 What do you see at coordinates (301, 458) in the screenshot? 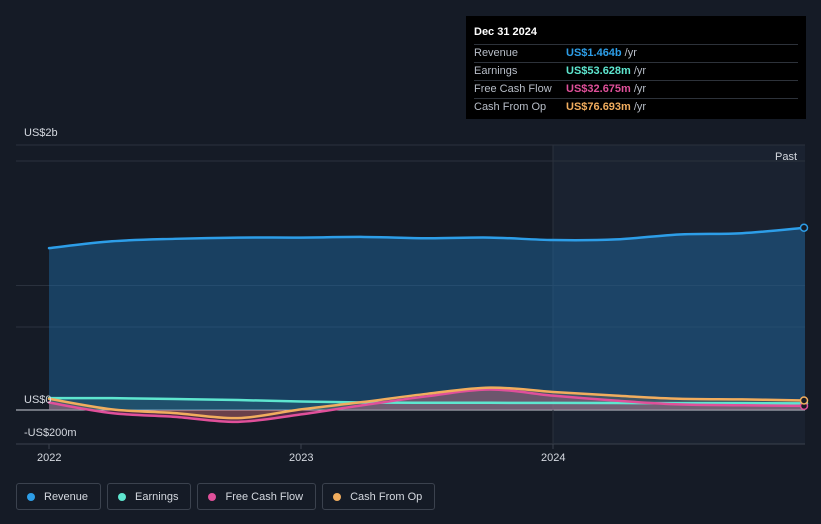
I see `x-tick-label-2023: 2023` at bounding box center [301, 458].